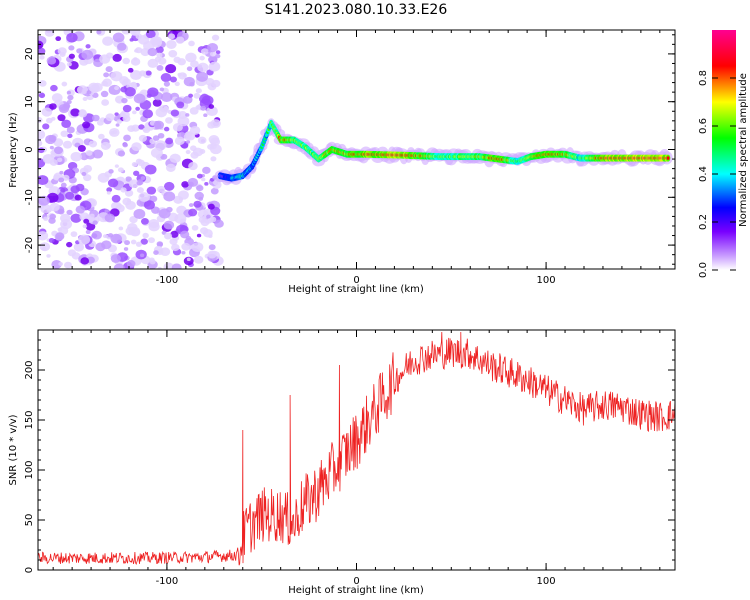 This screenshot has width=750, height=600. Describe the element at coordinates (703, 174) in the screenshot. I see `colorbar-tick-label: 0.4` at that location.